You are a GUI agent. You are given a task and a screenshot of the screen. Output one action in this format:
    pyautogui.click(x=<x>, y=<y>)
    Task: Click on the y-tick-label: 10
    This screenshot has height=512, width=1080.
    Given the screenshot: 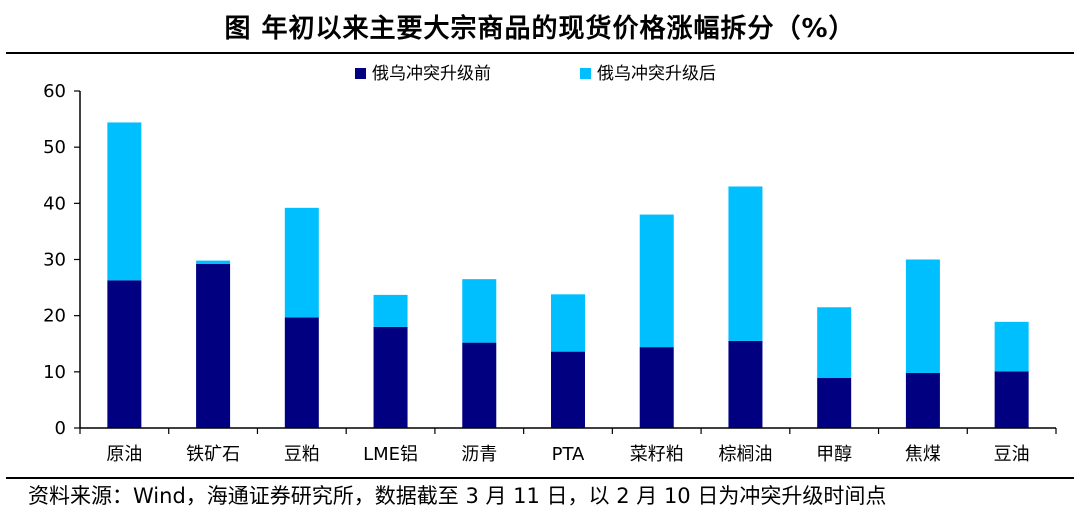 What is the action you would take?
    pyautogui.click(x=54, y=372)
    